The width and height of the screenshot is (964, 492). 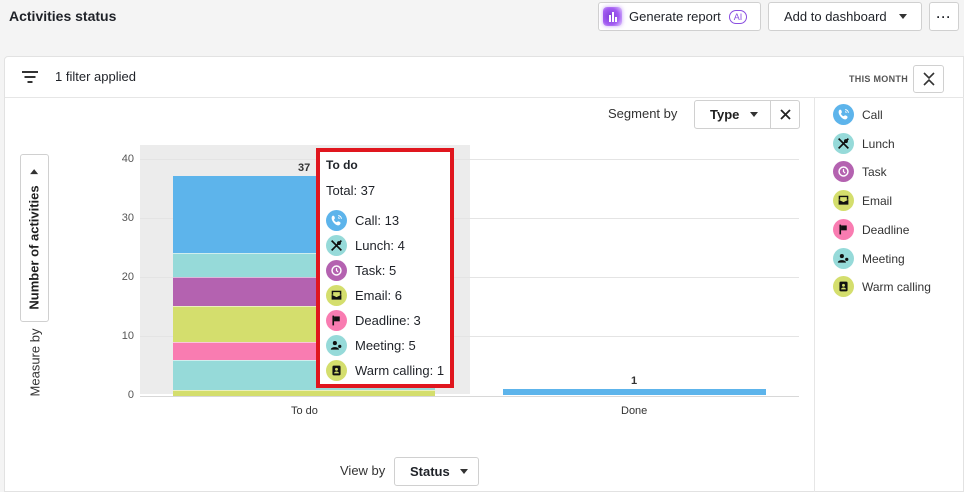 I want to click on legend-label: Meeting, so click(x=883, y=258).